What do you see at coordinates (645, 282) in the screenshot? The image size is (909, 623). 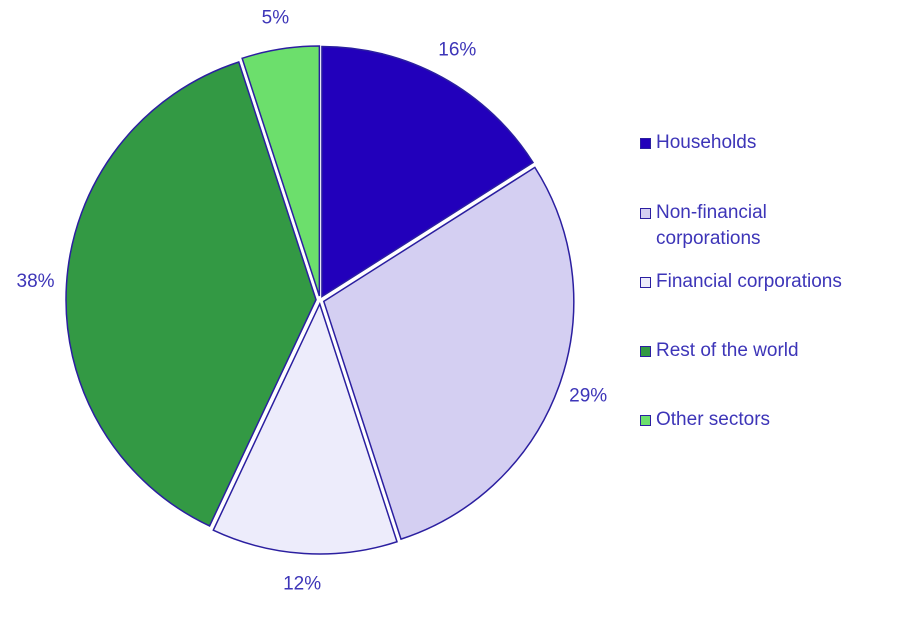 I see `legend-swatch-financial-corporations` at bounding box center [645, 282].